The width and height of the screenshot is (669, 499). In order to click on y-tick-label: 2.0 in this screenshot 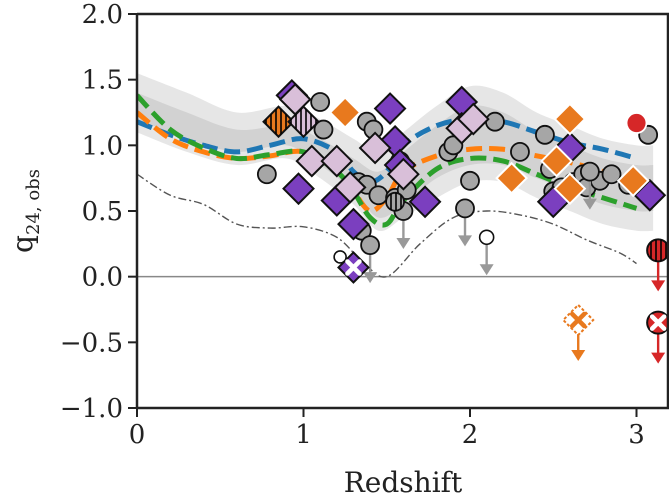, I will do `click(102, 15)`.